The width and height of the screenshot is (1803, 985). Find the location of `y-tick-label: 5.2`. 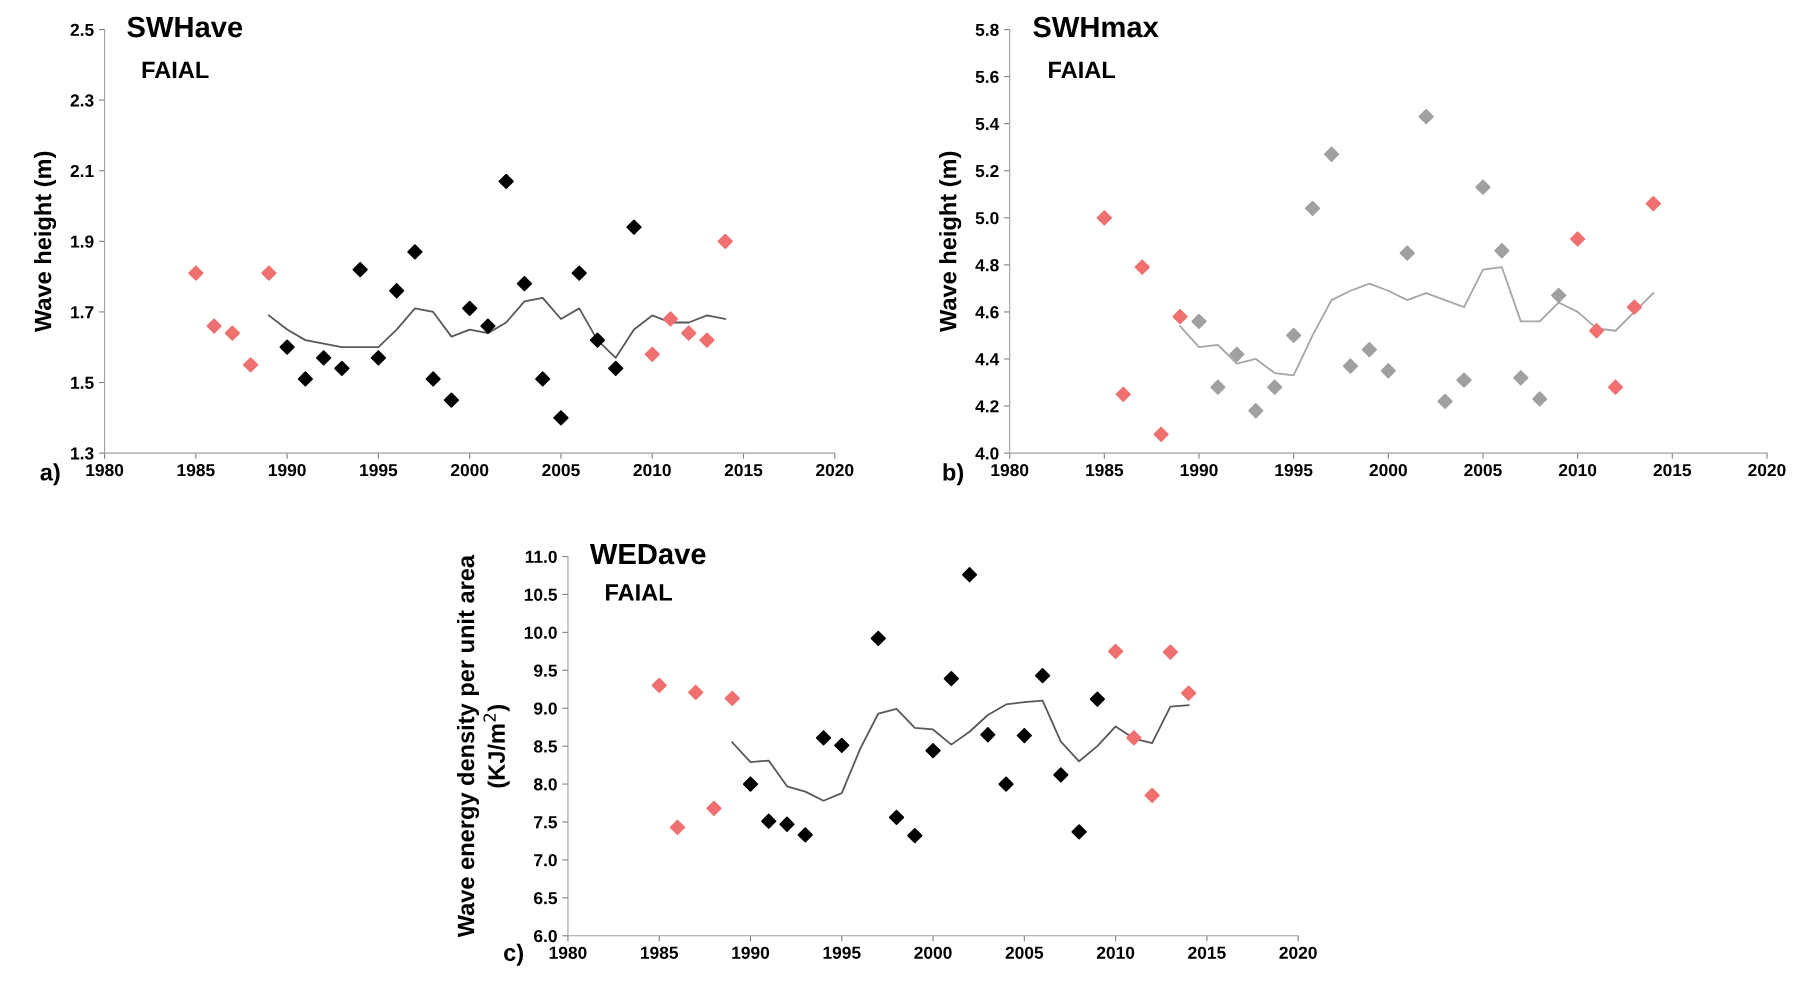

y-tick-label: 5.2 is located at coordinates (987, 171).